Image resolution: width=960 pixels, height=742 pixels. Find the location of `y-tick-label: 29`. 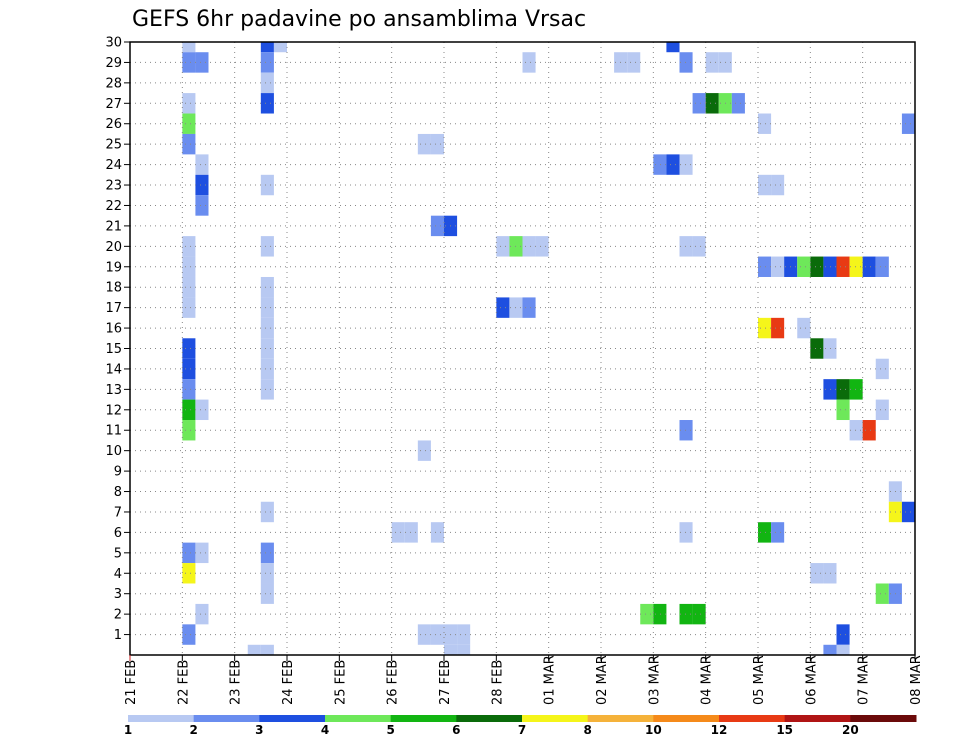

y-tick-label: 29 is located at coordinates (113, 63).